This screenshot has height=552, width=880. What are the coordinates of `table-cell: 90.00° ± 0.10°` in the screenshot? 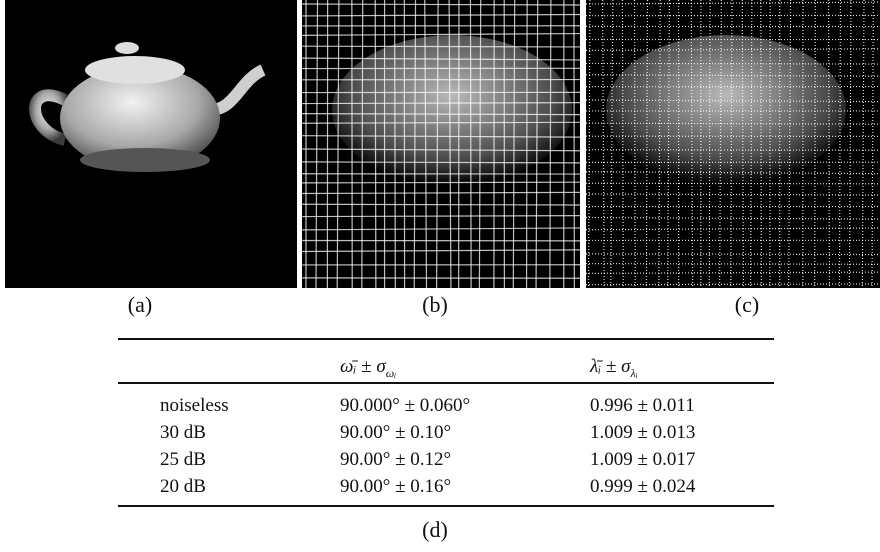 It's located at (396, 432).